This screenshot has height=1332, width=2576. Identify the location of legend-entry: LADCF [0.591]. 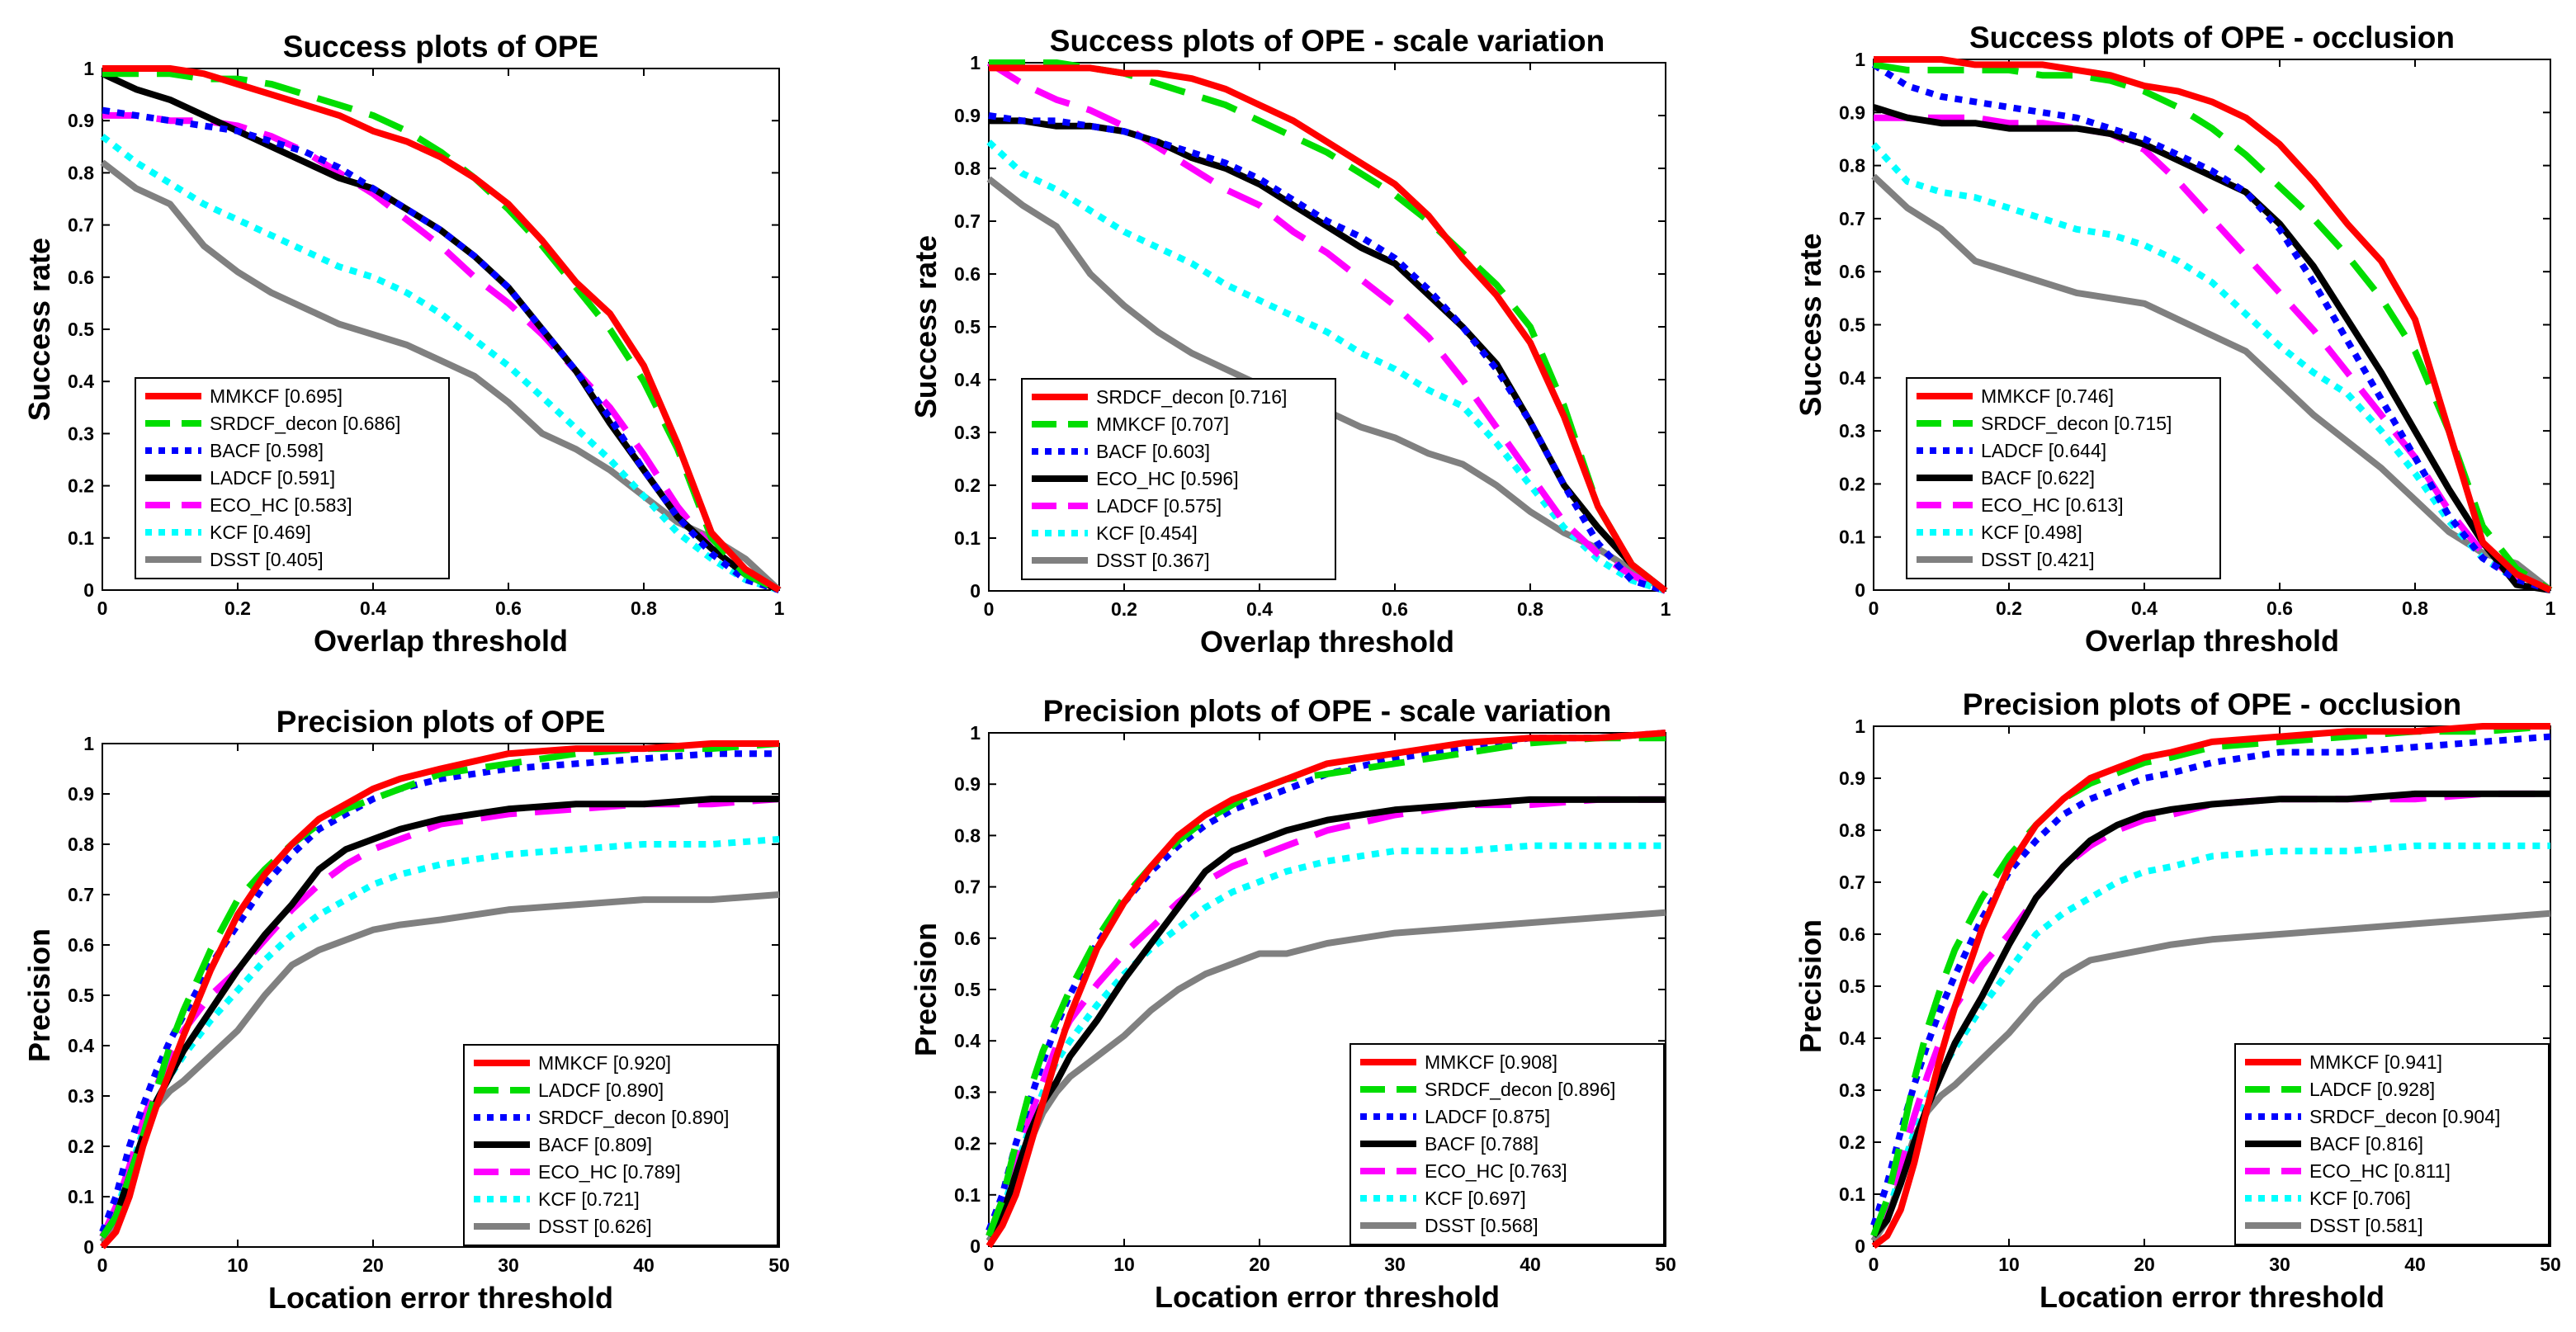
(272, 478).